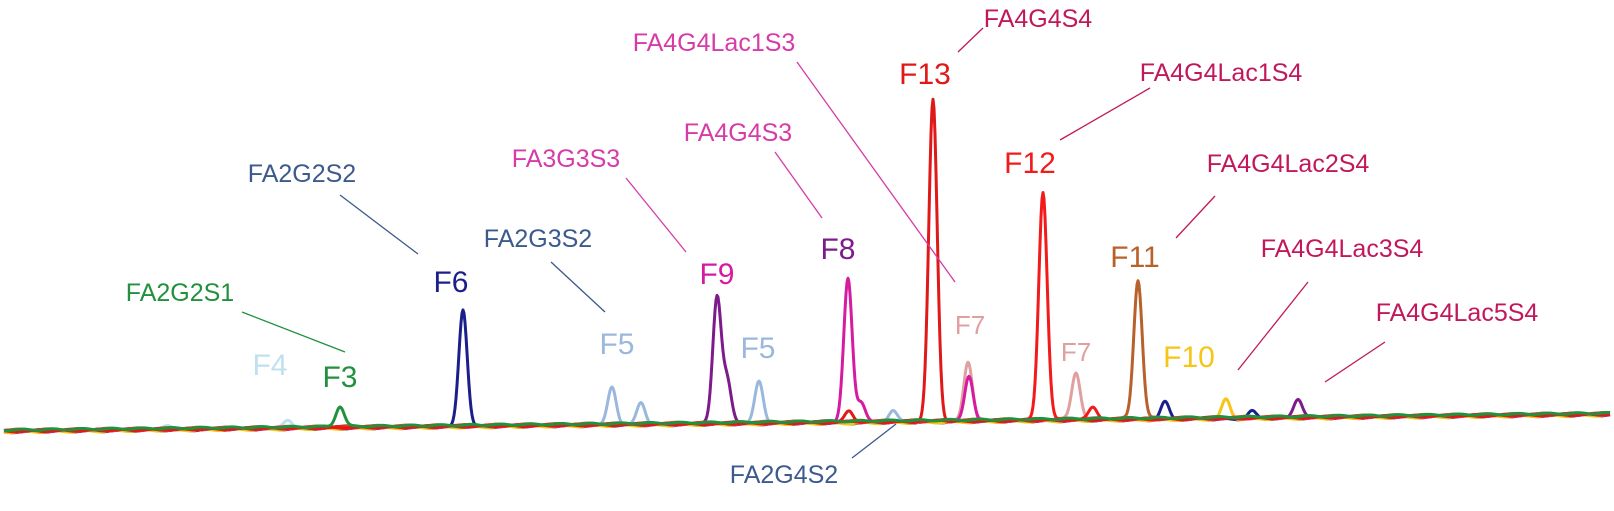  Describe the element at coordinates (450, 282) in the screenshot. I see `fraction-label-F6: F6` at that location.